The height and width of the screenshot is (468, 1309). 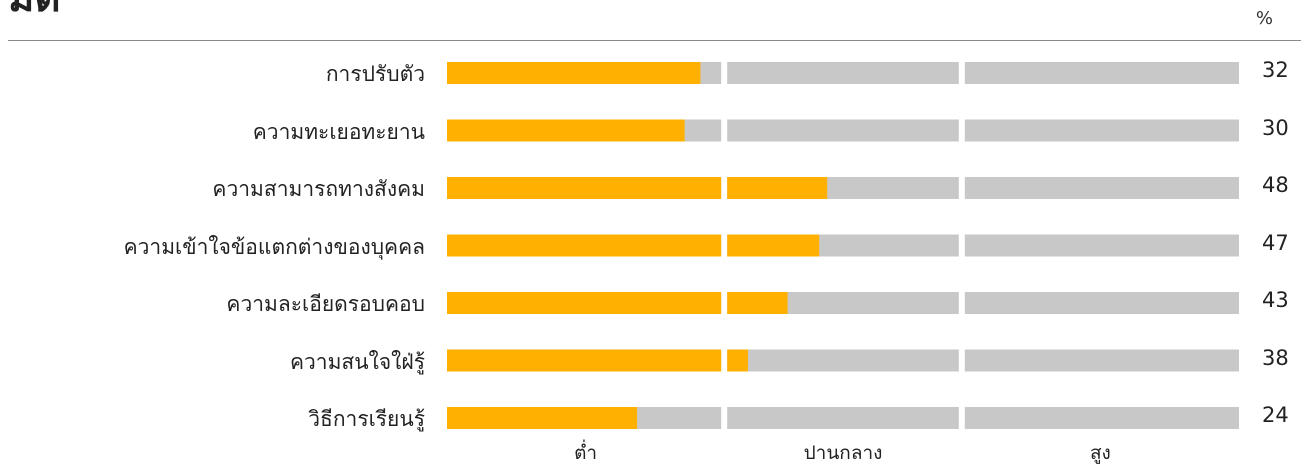 I want to click on category-label: ความเข้าใจข้อแตกต่างของบุคคล, so click(x=274, y=246).